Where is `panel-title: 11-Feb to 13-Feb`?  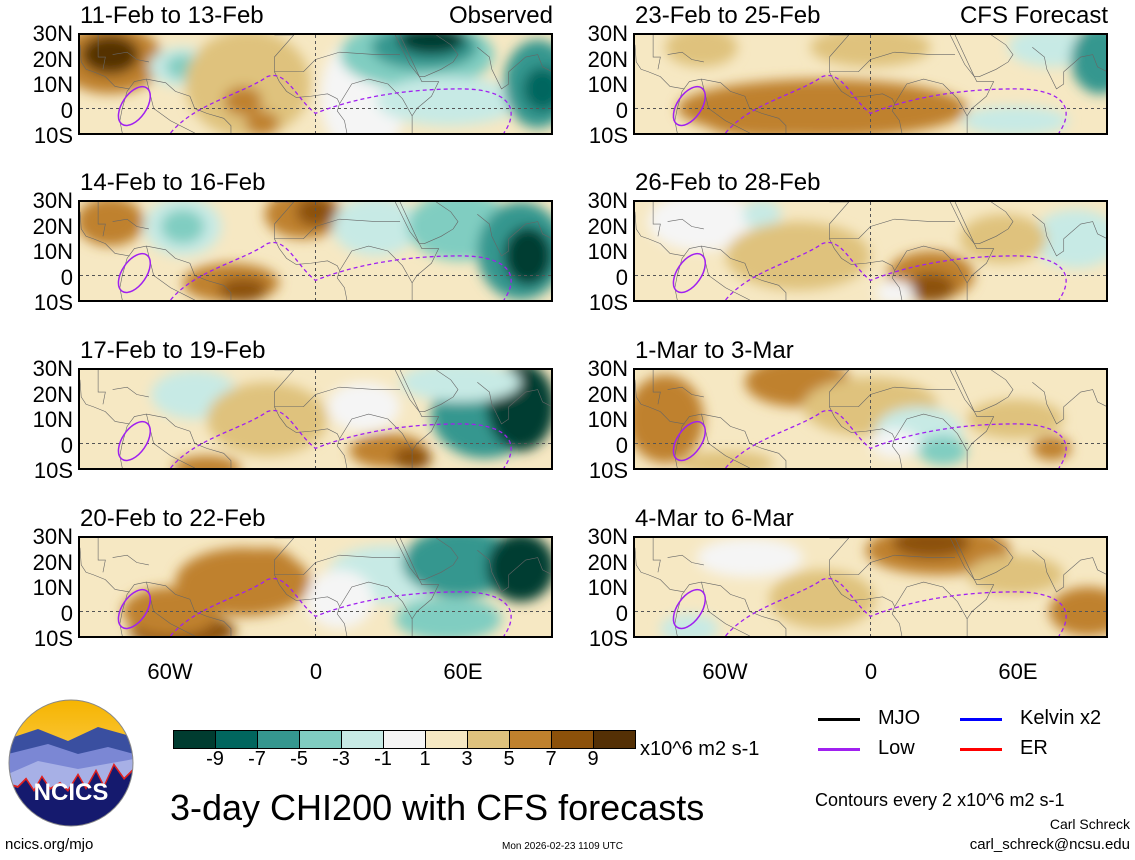 panel-title: 11-Feb to 13-Feb is located at coordinates (172, 15).